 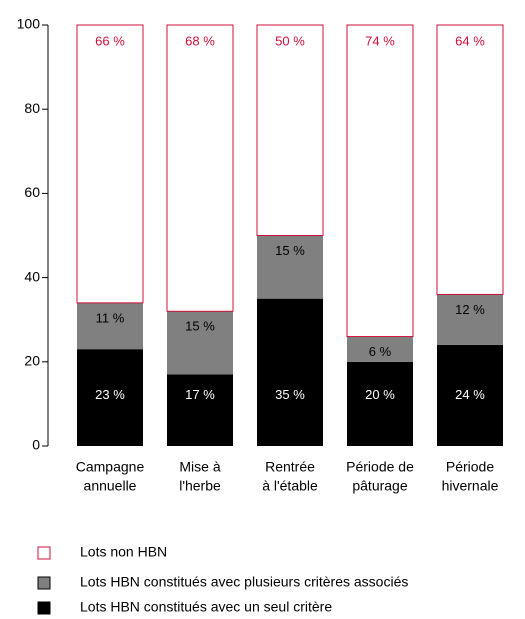 I want to click on data-label: 35 %, so click(x=290, y=394).